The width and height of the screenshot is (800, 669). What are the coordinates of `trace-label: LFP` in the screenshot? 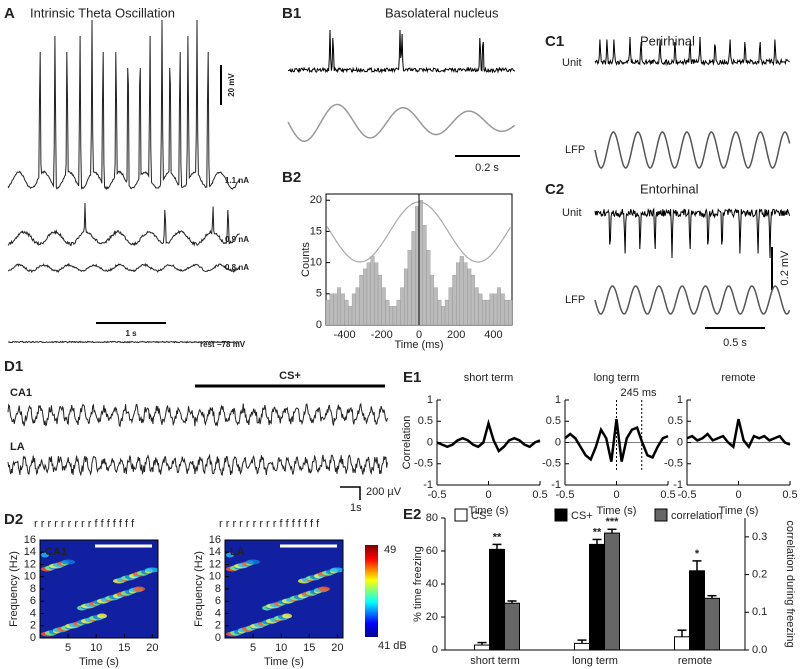 It's located at (575, 300).